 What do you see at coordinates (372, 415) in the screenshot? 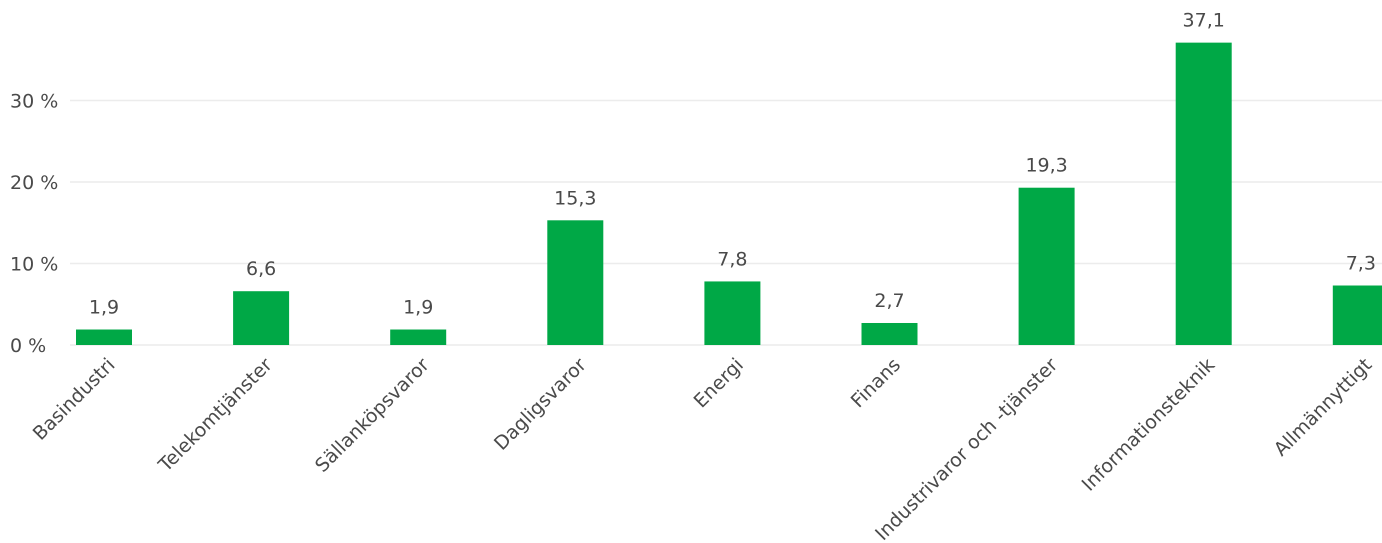
I see `category-label: Sällanköpsvaror` at bounding box center [372, 415].